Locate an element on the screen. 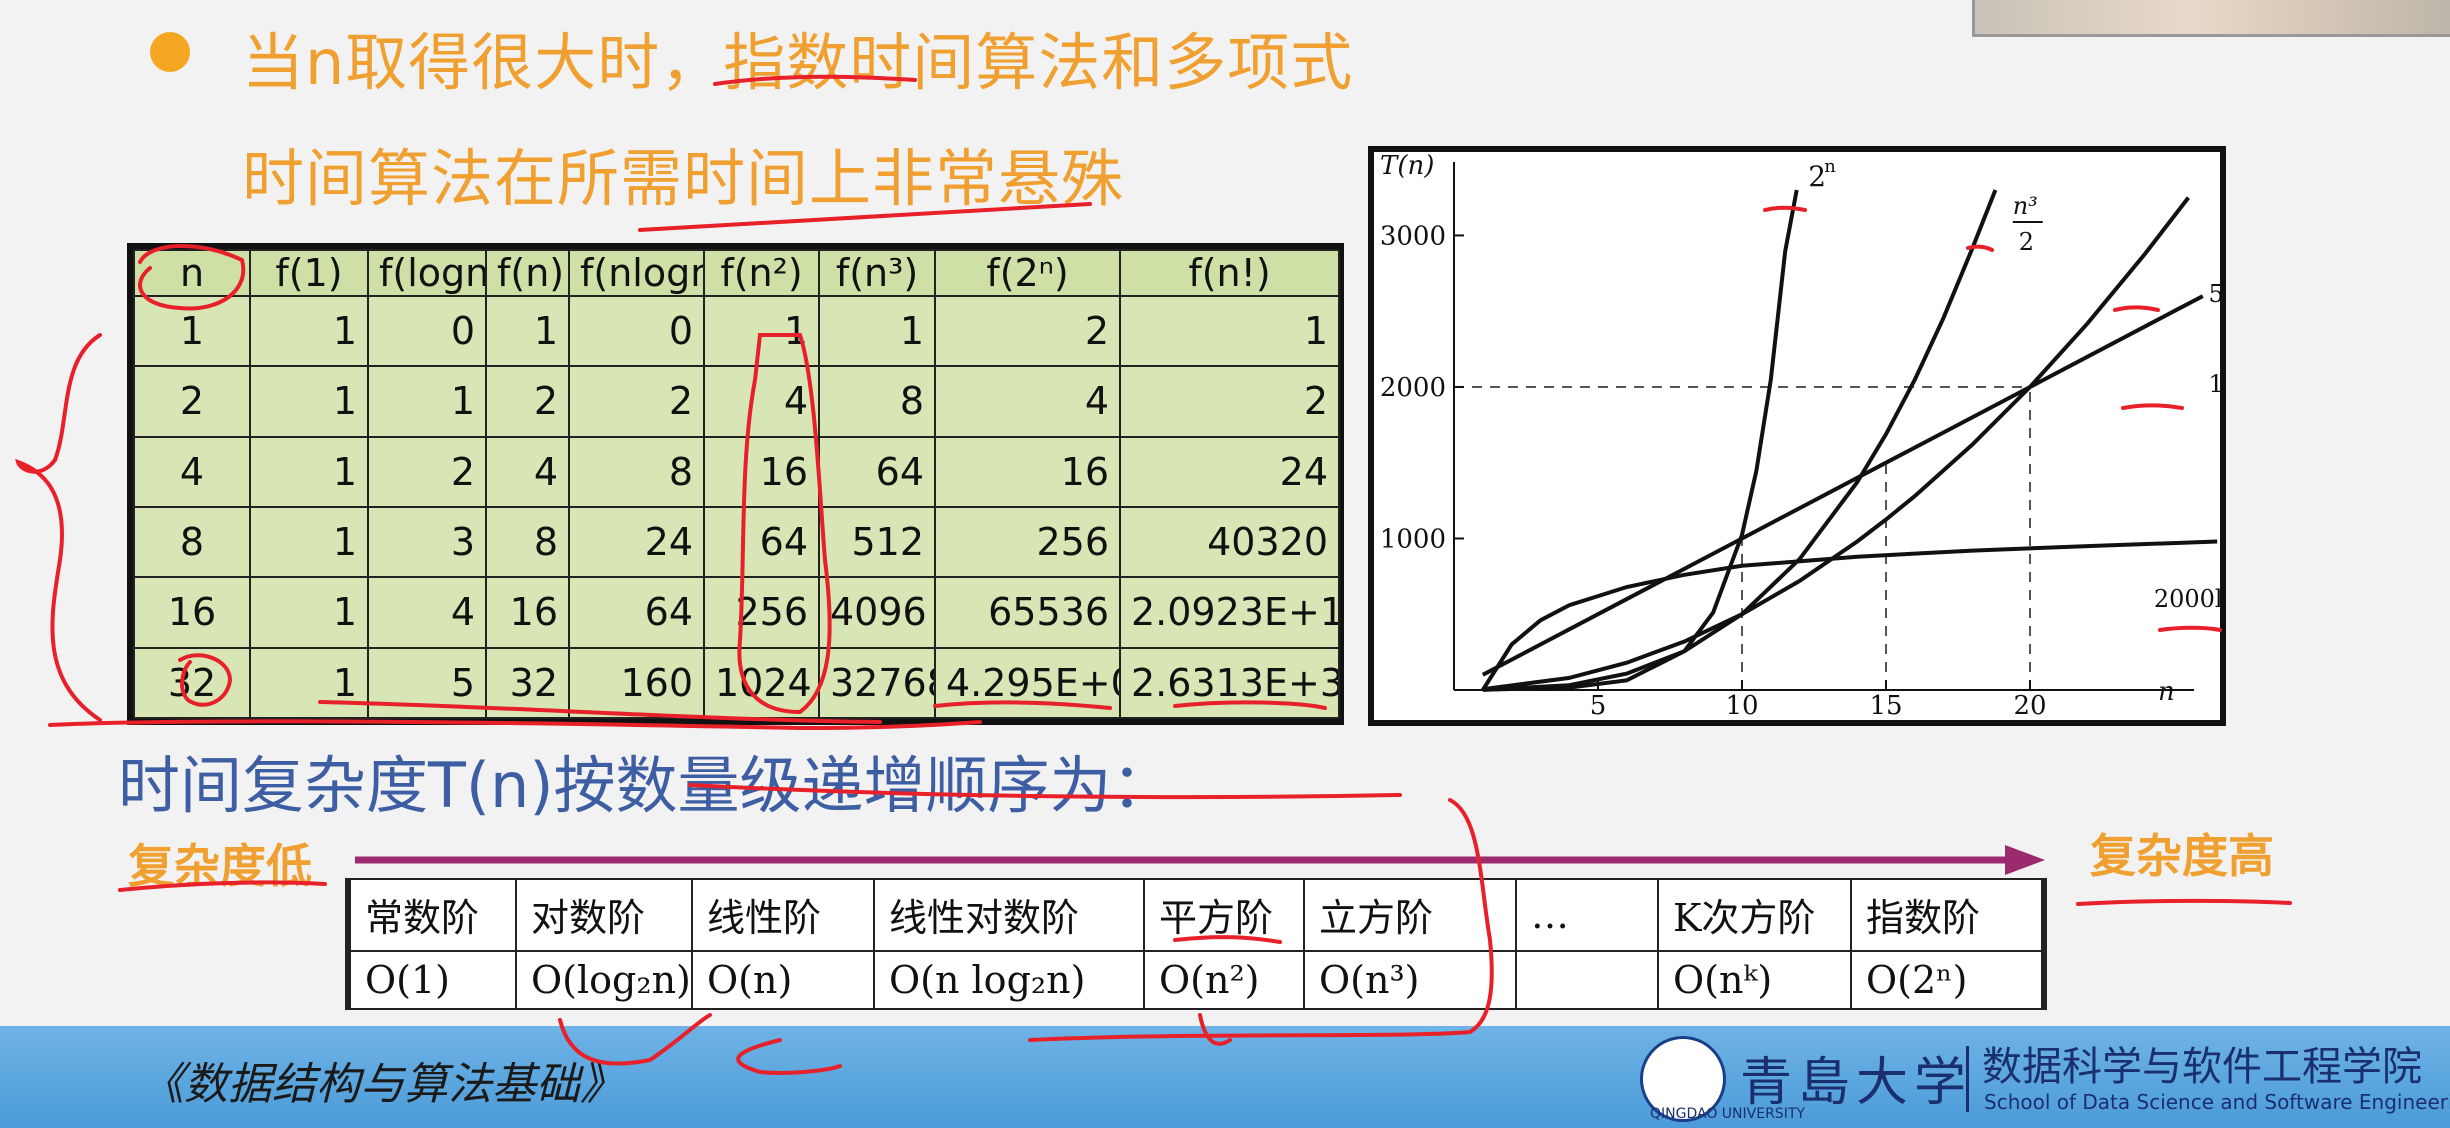 Image resolution: width=2450 pixels, height=1128 pixels. growth-table-header-cell: f(nlogn) is located at coordinates (636, 273).